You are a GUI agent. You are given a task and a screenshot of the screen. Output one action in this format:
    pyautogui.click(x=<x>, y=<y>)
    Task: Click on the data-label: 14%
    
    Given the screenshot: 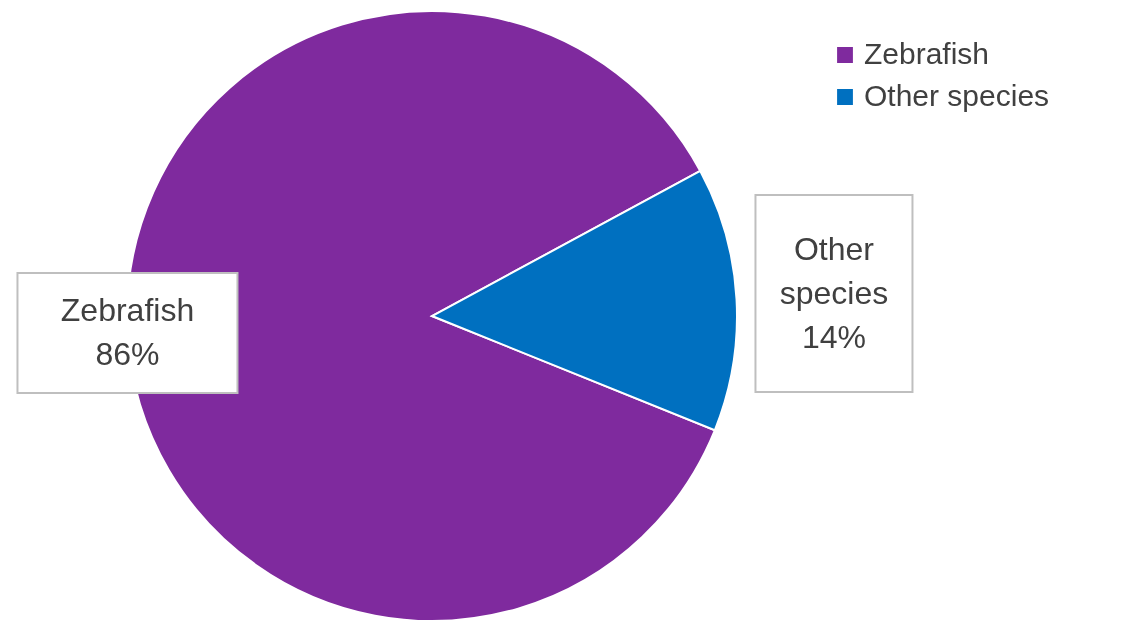 What is the action you would take?
    pyautogui.click(x=833, y=336)
    